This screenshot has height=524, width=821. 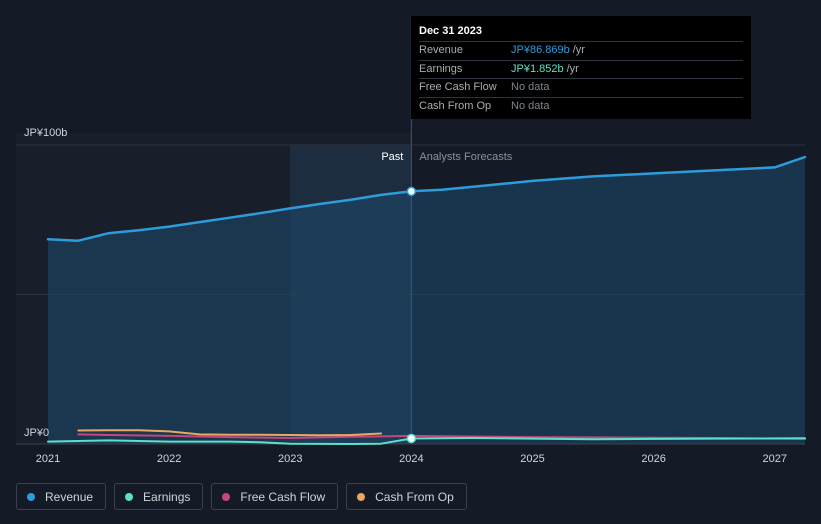 I want to click on x-tick-label: 2025, so click(x=532, y=459).